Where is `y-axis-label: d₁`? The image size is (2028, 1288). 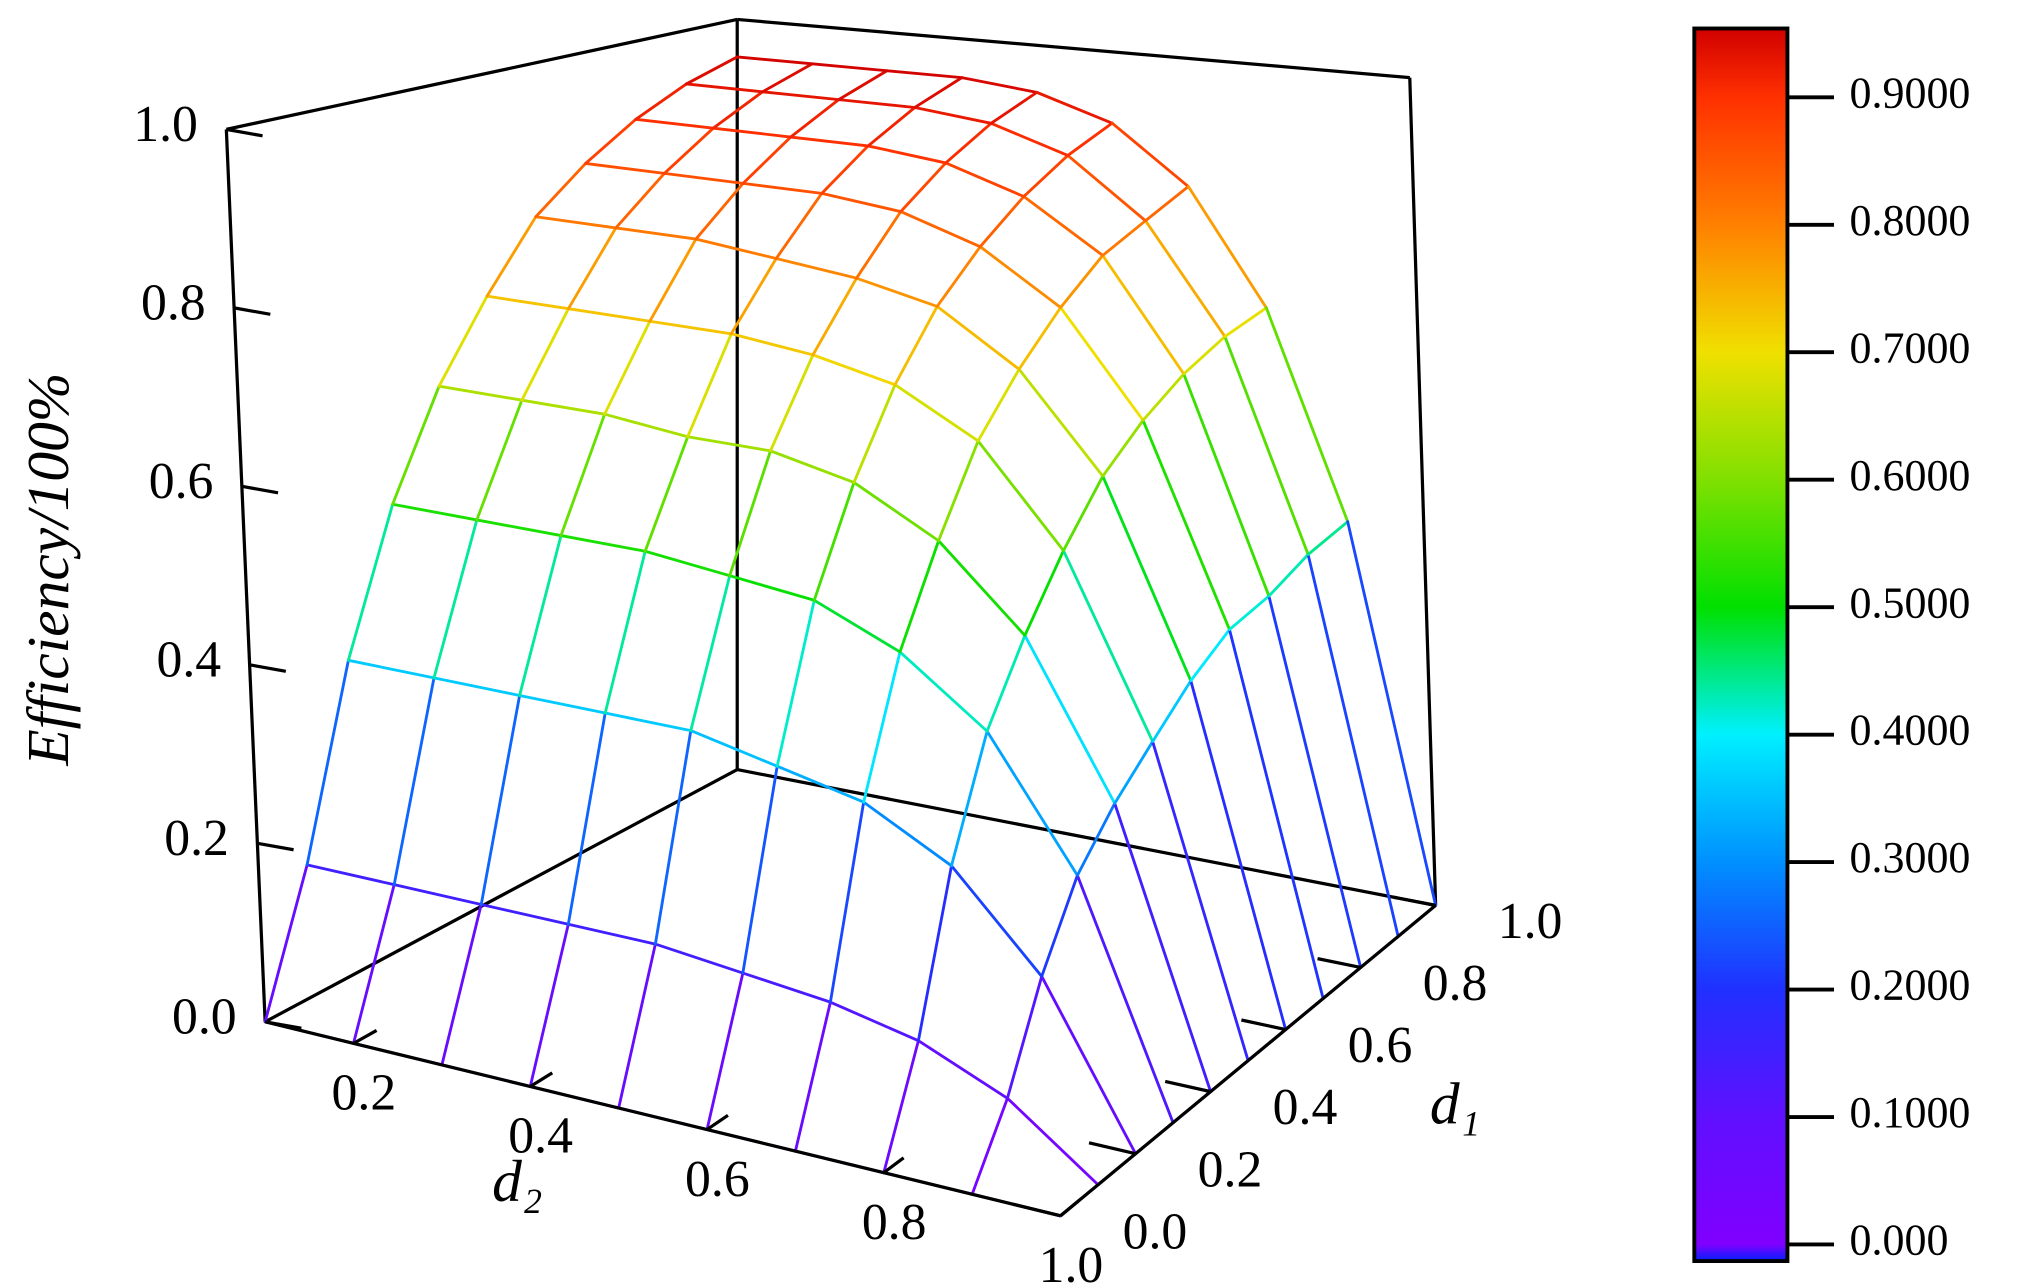
y-axis-label: d₁ is located at coordinates (1455, 1103).